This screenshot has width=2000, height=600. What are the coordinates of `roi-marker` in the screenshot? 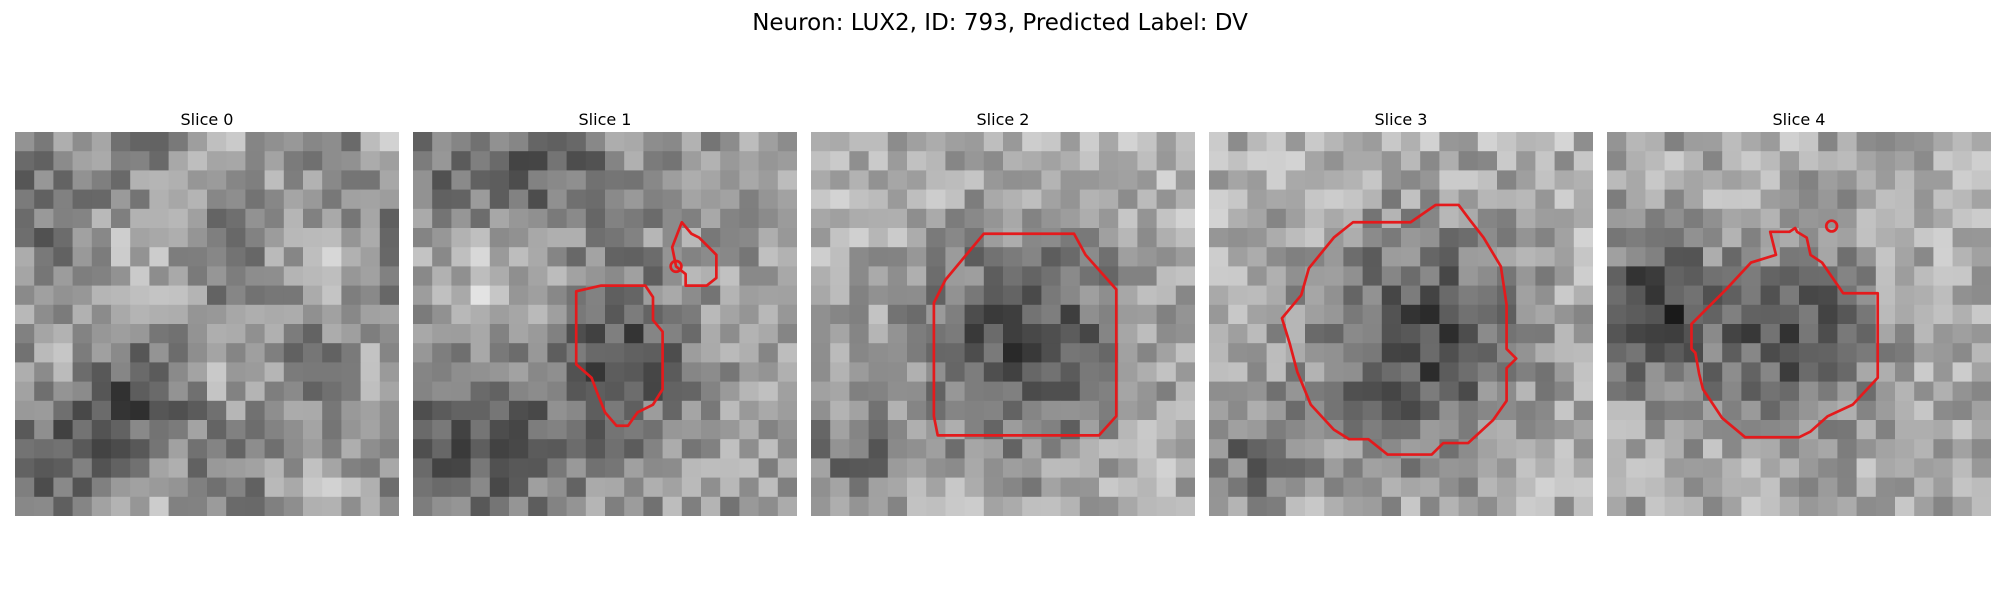 It's located at (676, 266).